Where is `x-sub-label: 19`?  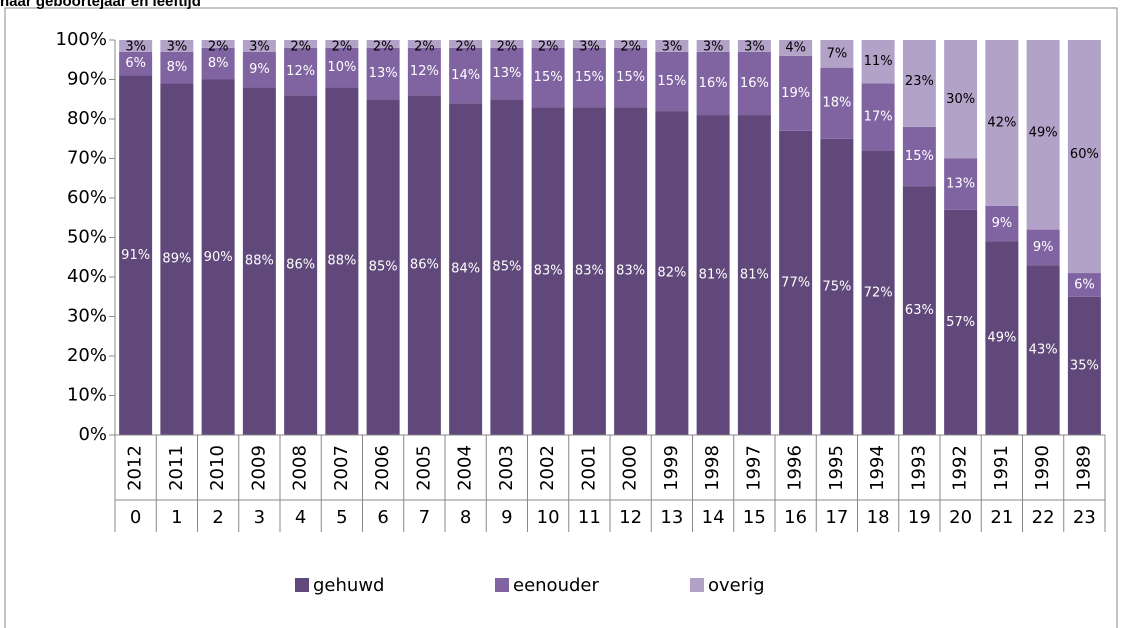
x-sub-label: 19 is located at coordinates (919, 517).